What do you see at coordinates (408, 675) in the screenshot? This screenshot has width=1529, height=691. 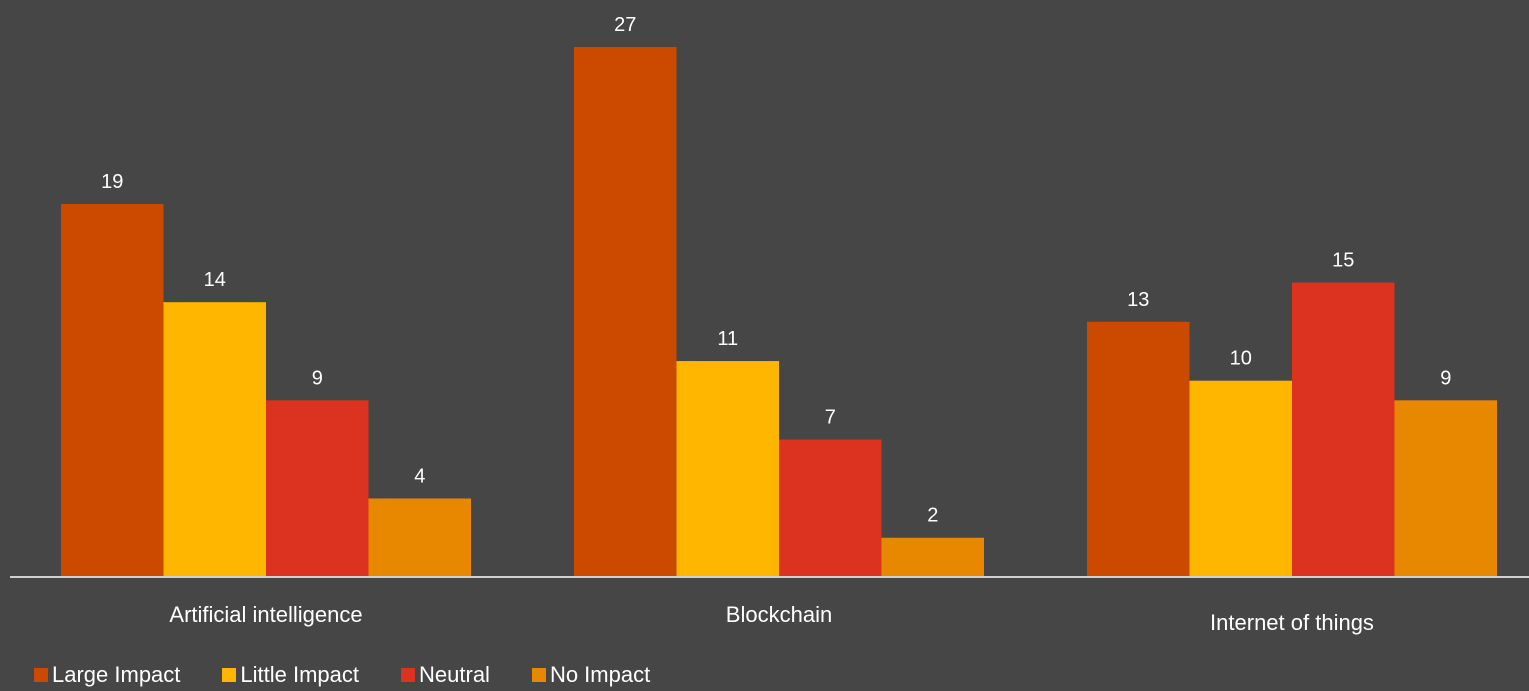 I see `legend-swatch-neutral` at bounding box center [408, 675].